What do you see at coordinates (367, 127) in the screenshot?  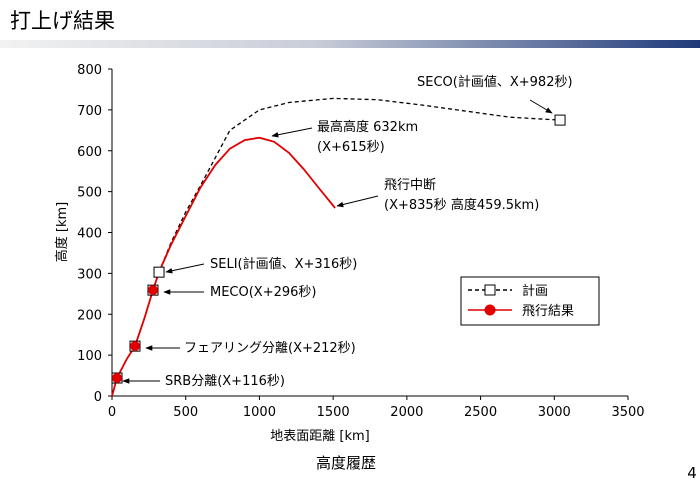 I see `annotation: 最高高度 632km` at bounding box center [367, 127].